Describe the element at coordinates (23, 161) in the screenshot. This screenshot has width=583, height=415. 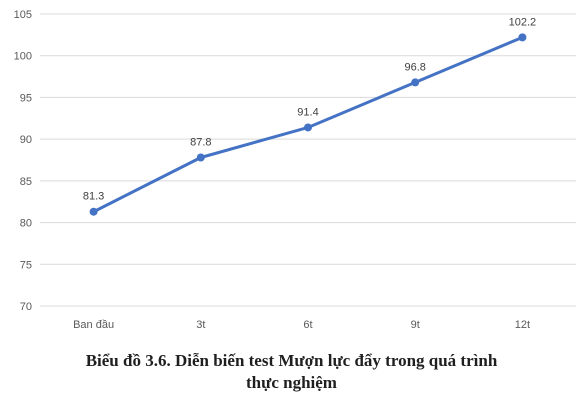
I see `y-axis-ticks: 70 75 80 85 90 95 100 105` at that location.